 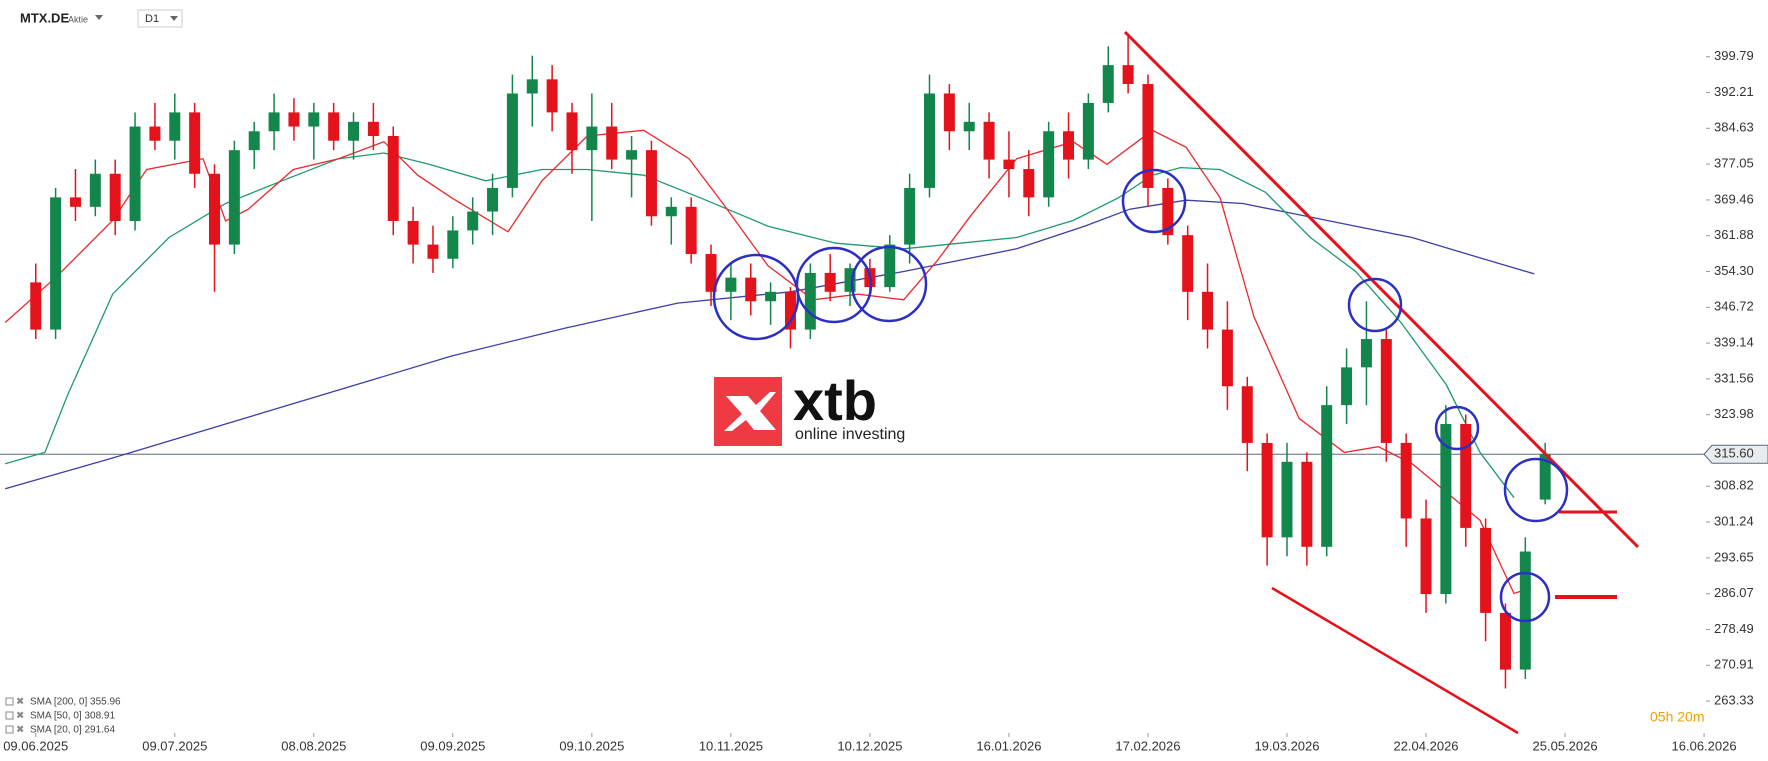 I want to click on symbol: MTX.DE, so click(x=44, y=17).